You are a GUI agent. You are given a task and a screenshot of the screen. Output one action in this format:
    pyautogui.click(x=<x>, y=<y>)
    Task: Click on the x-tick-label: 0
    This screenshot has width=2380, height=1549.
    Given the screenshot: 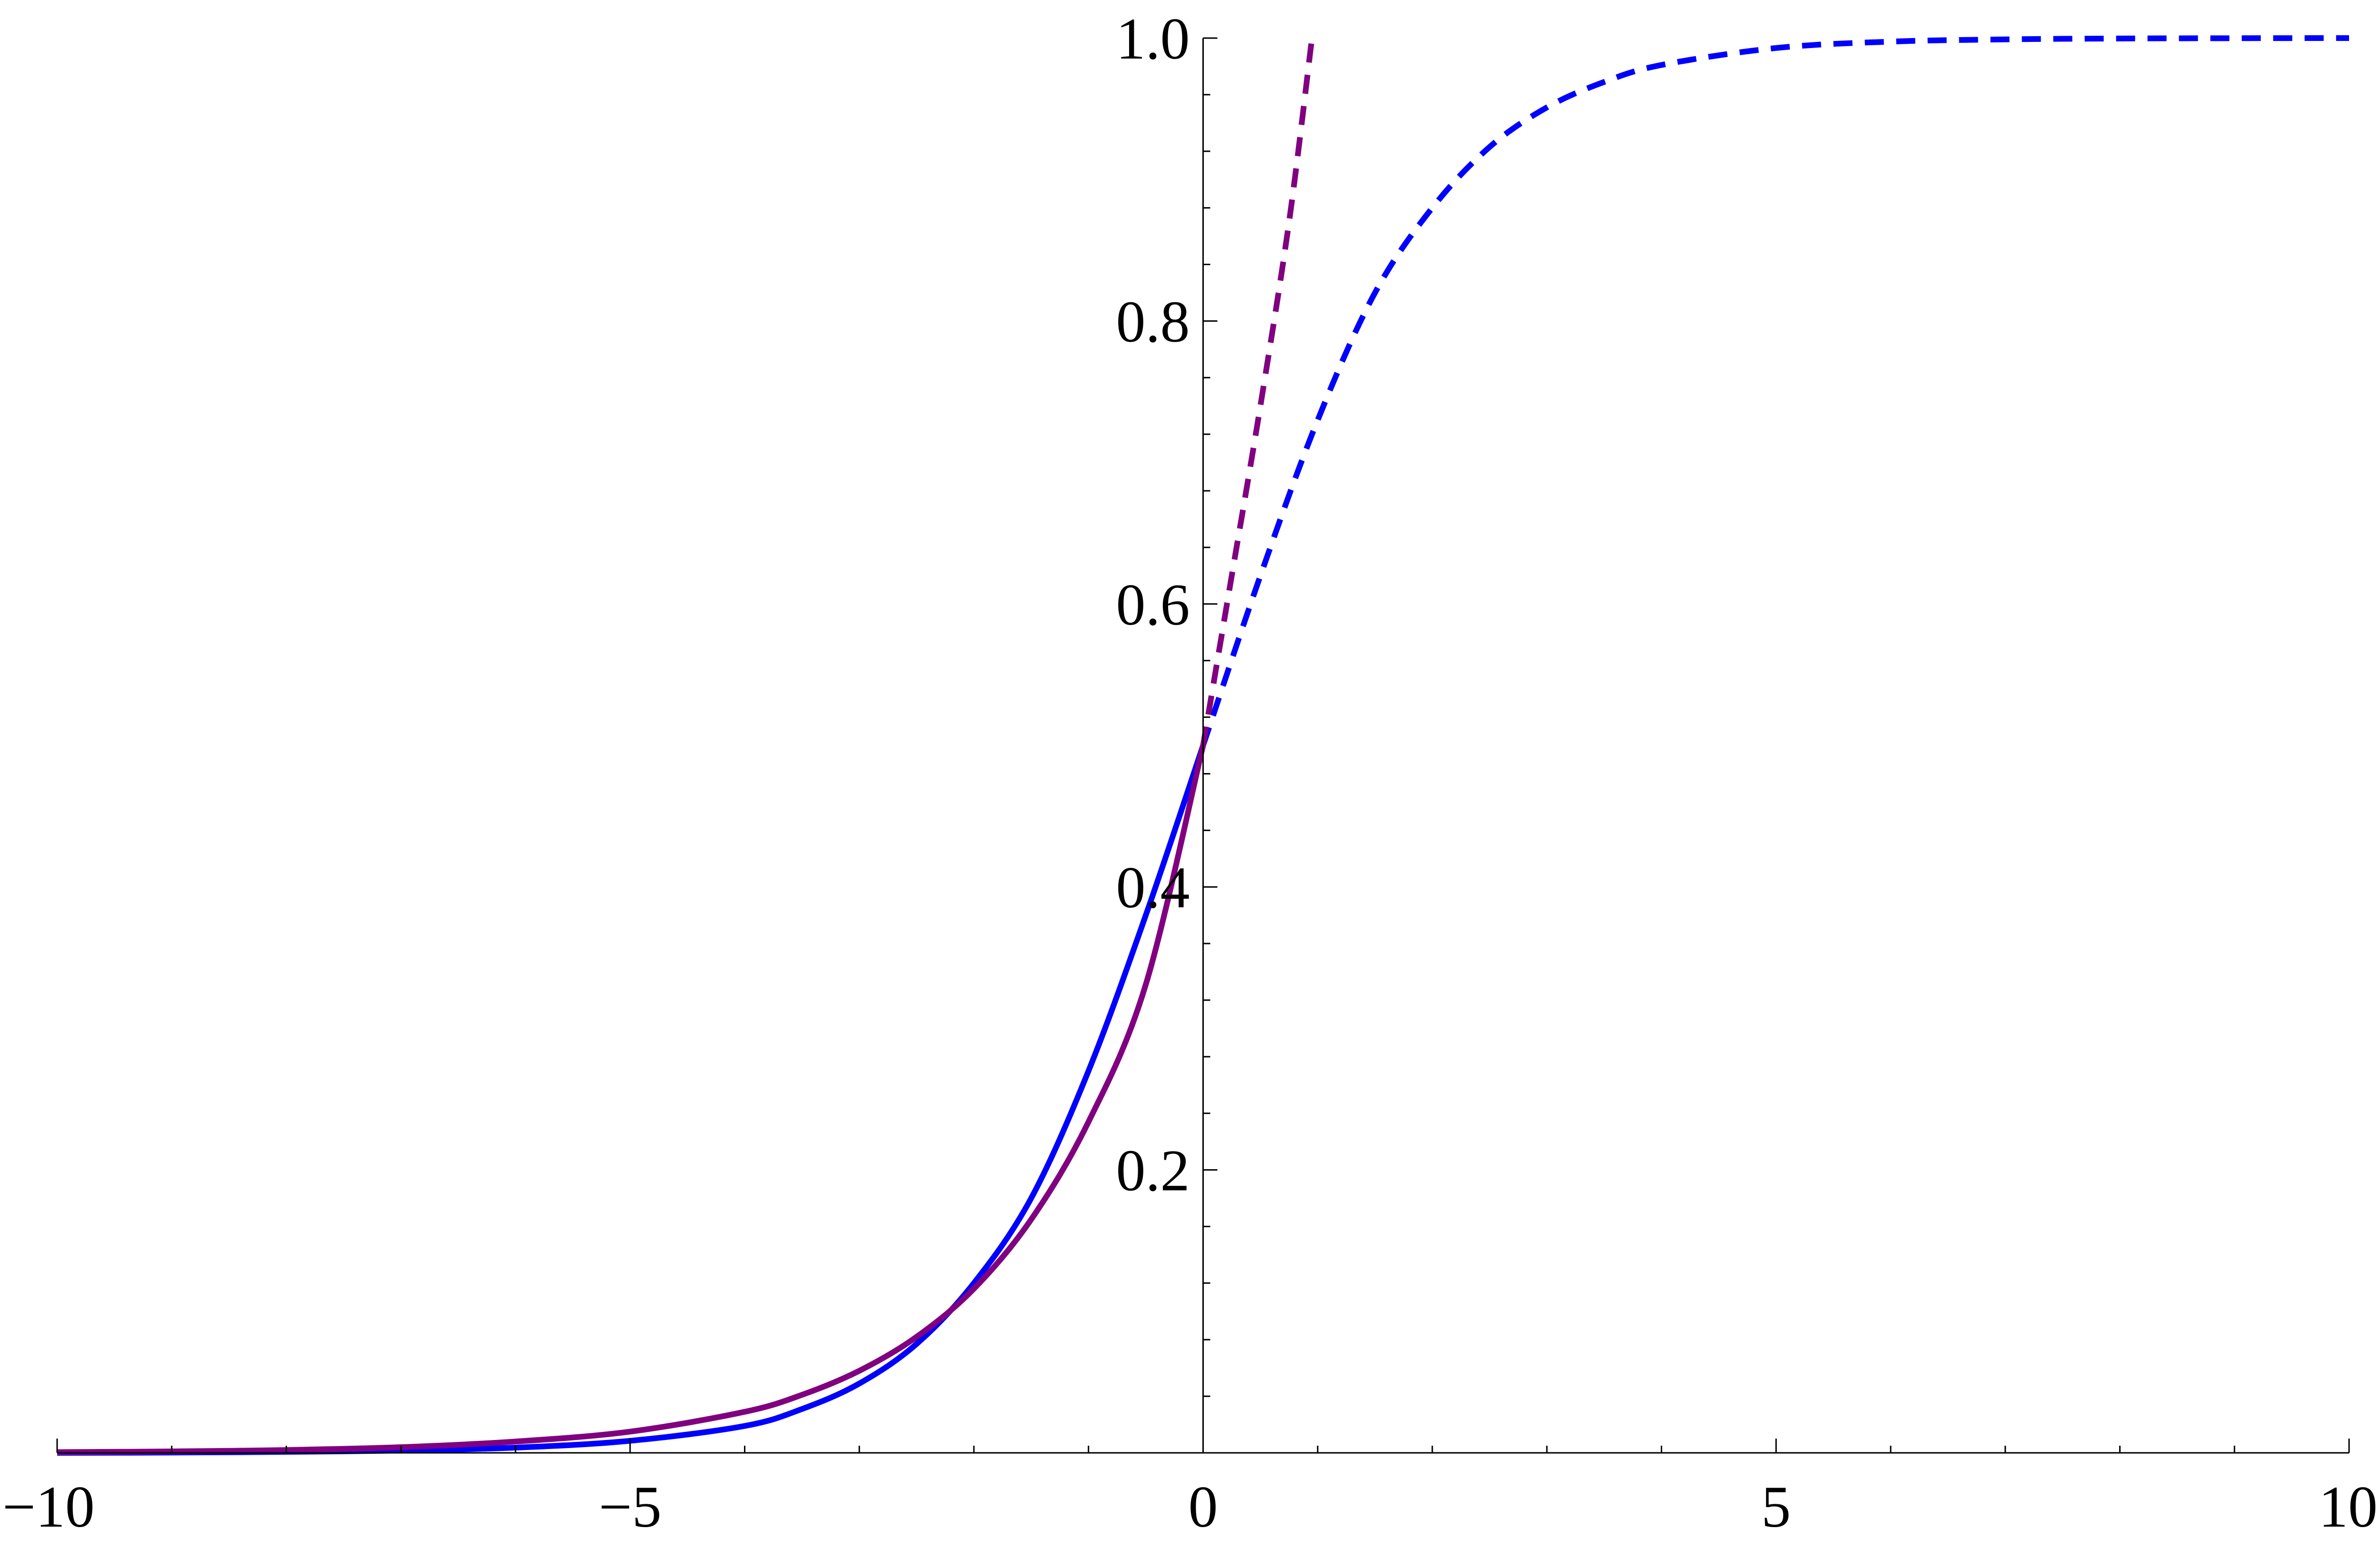 What is the action you would take?
    pyautogui.click(x=1203, y=1506)
    